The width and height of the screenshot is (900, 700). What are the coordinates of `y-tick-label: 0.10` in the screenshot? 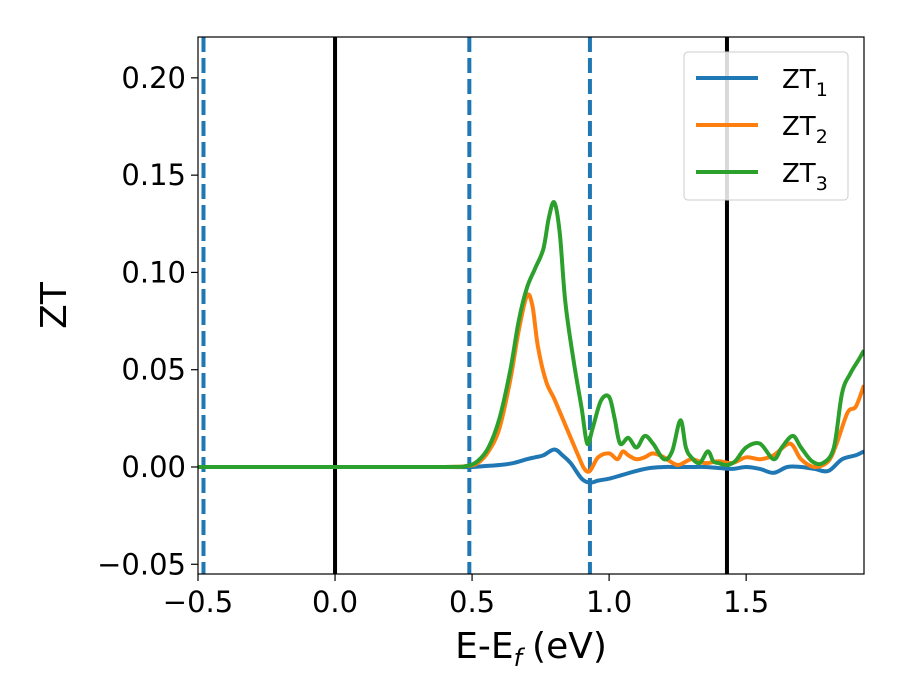 It's located at (153, 272).